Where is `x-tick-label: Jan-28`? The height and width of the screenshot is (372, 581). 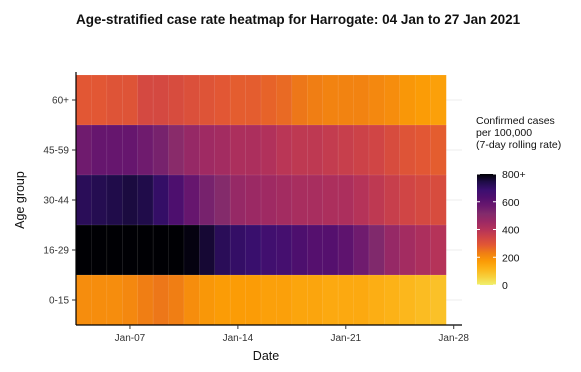 x-tick-label: Jan-28 is located at coordinates (453, 338).